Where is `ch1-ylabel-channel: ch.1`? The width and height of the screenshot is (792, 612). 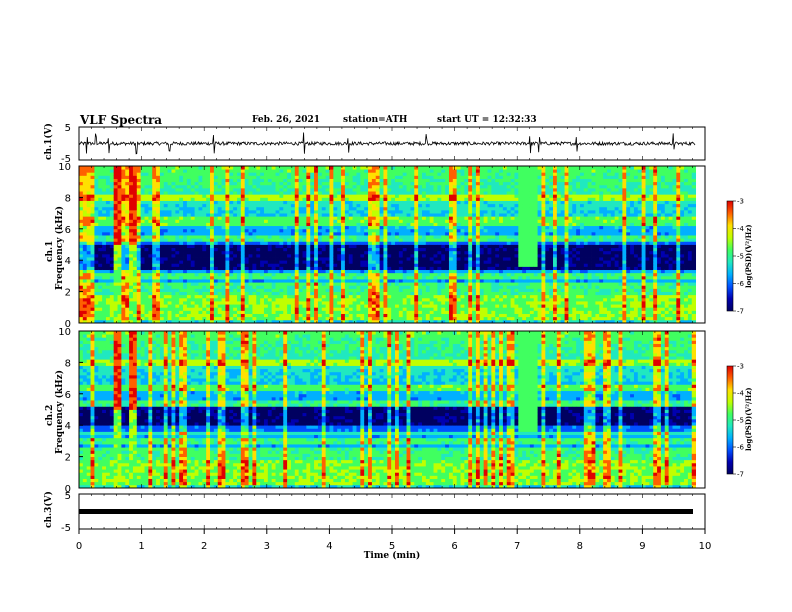 ch1-ylabel-channel: ch.1 is located at coordinates (50, 251).